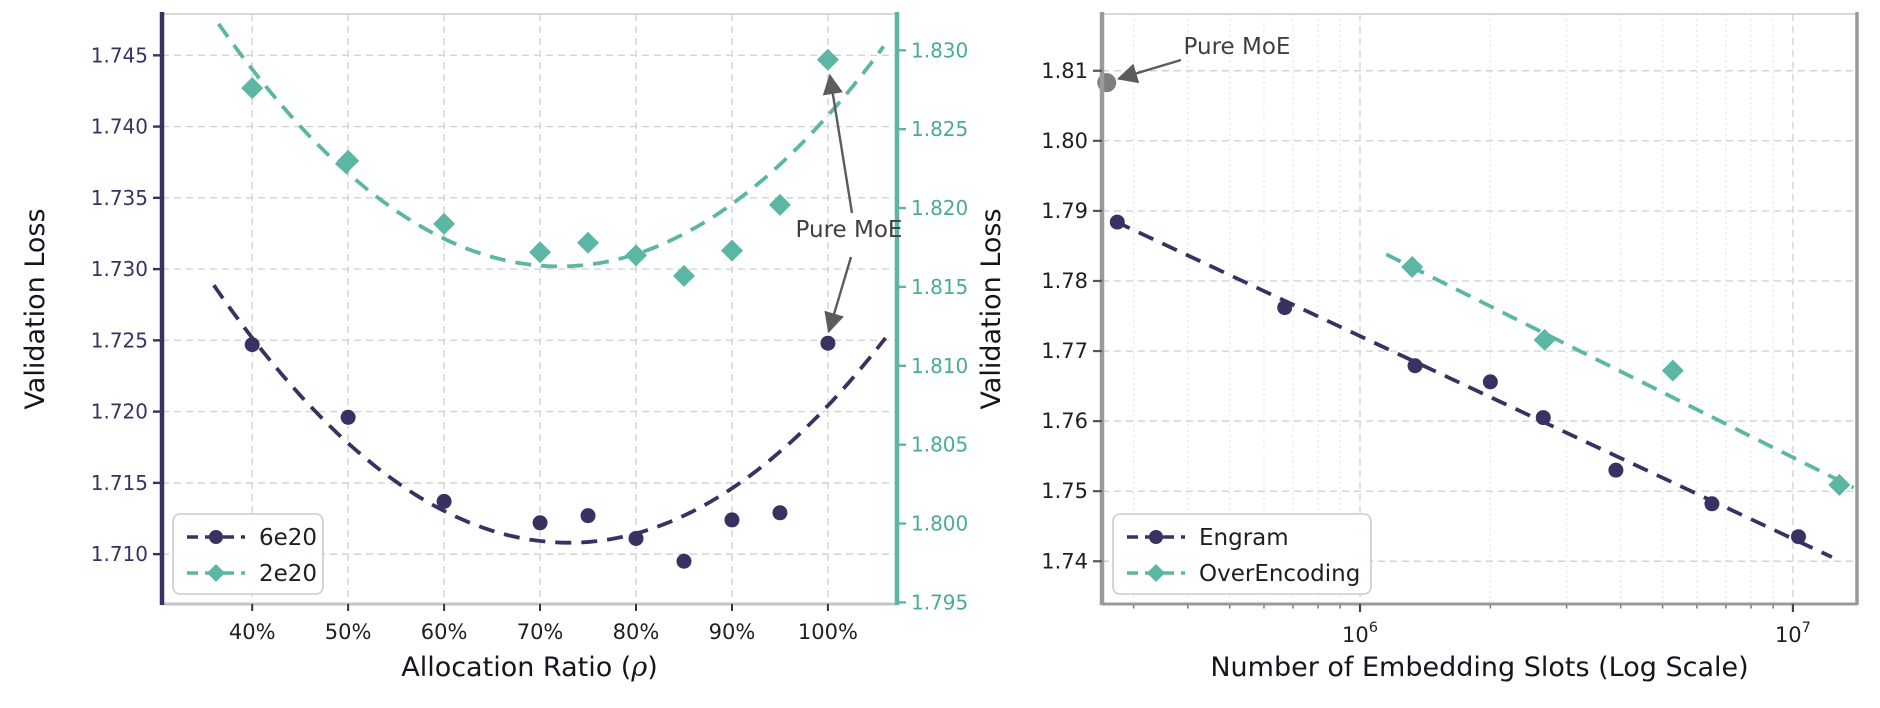 This screenshot has width=1880, height=708. Describe the element at coordinates (119, 269) in the screenshot. I see `left-y-tick-label: 1.730` at that location.